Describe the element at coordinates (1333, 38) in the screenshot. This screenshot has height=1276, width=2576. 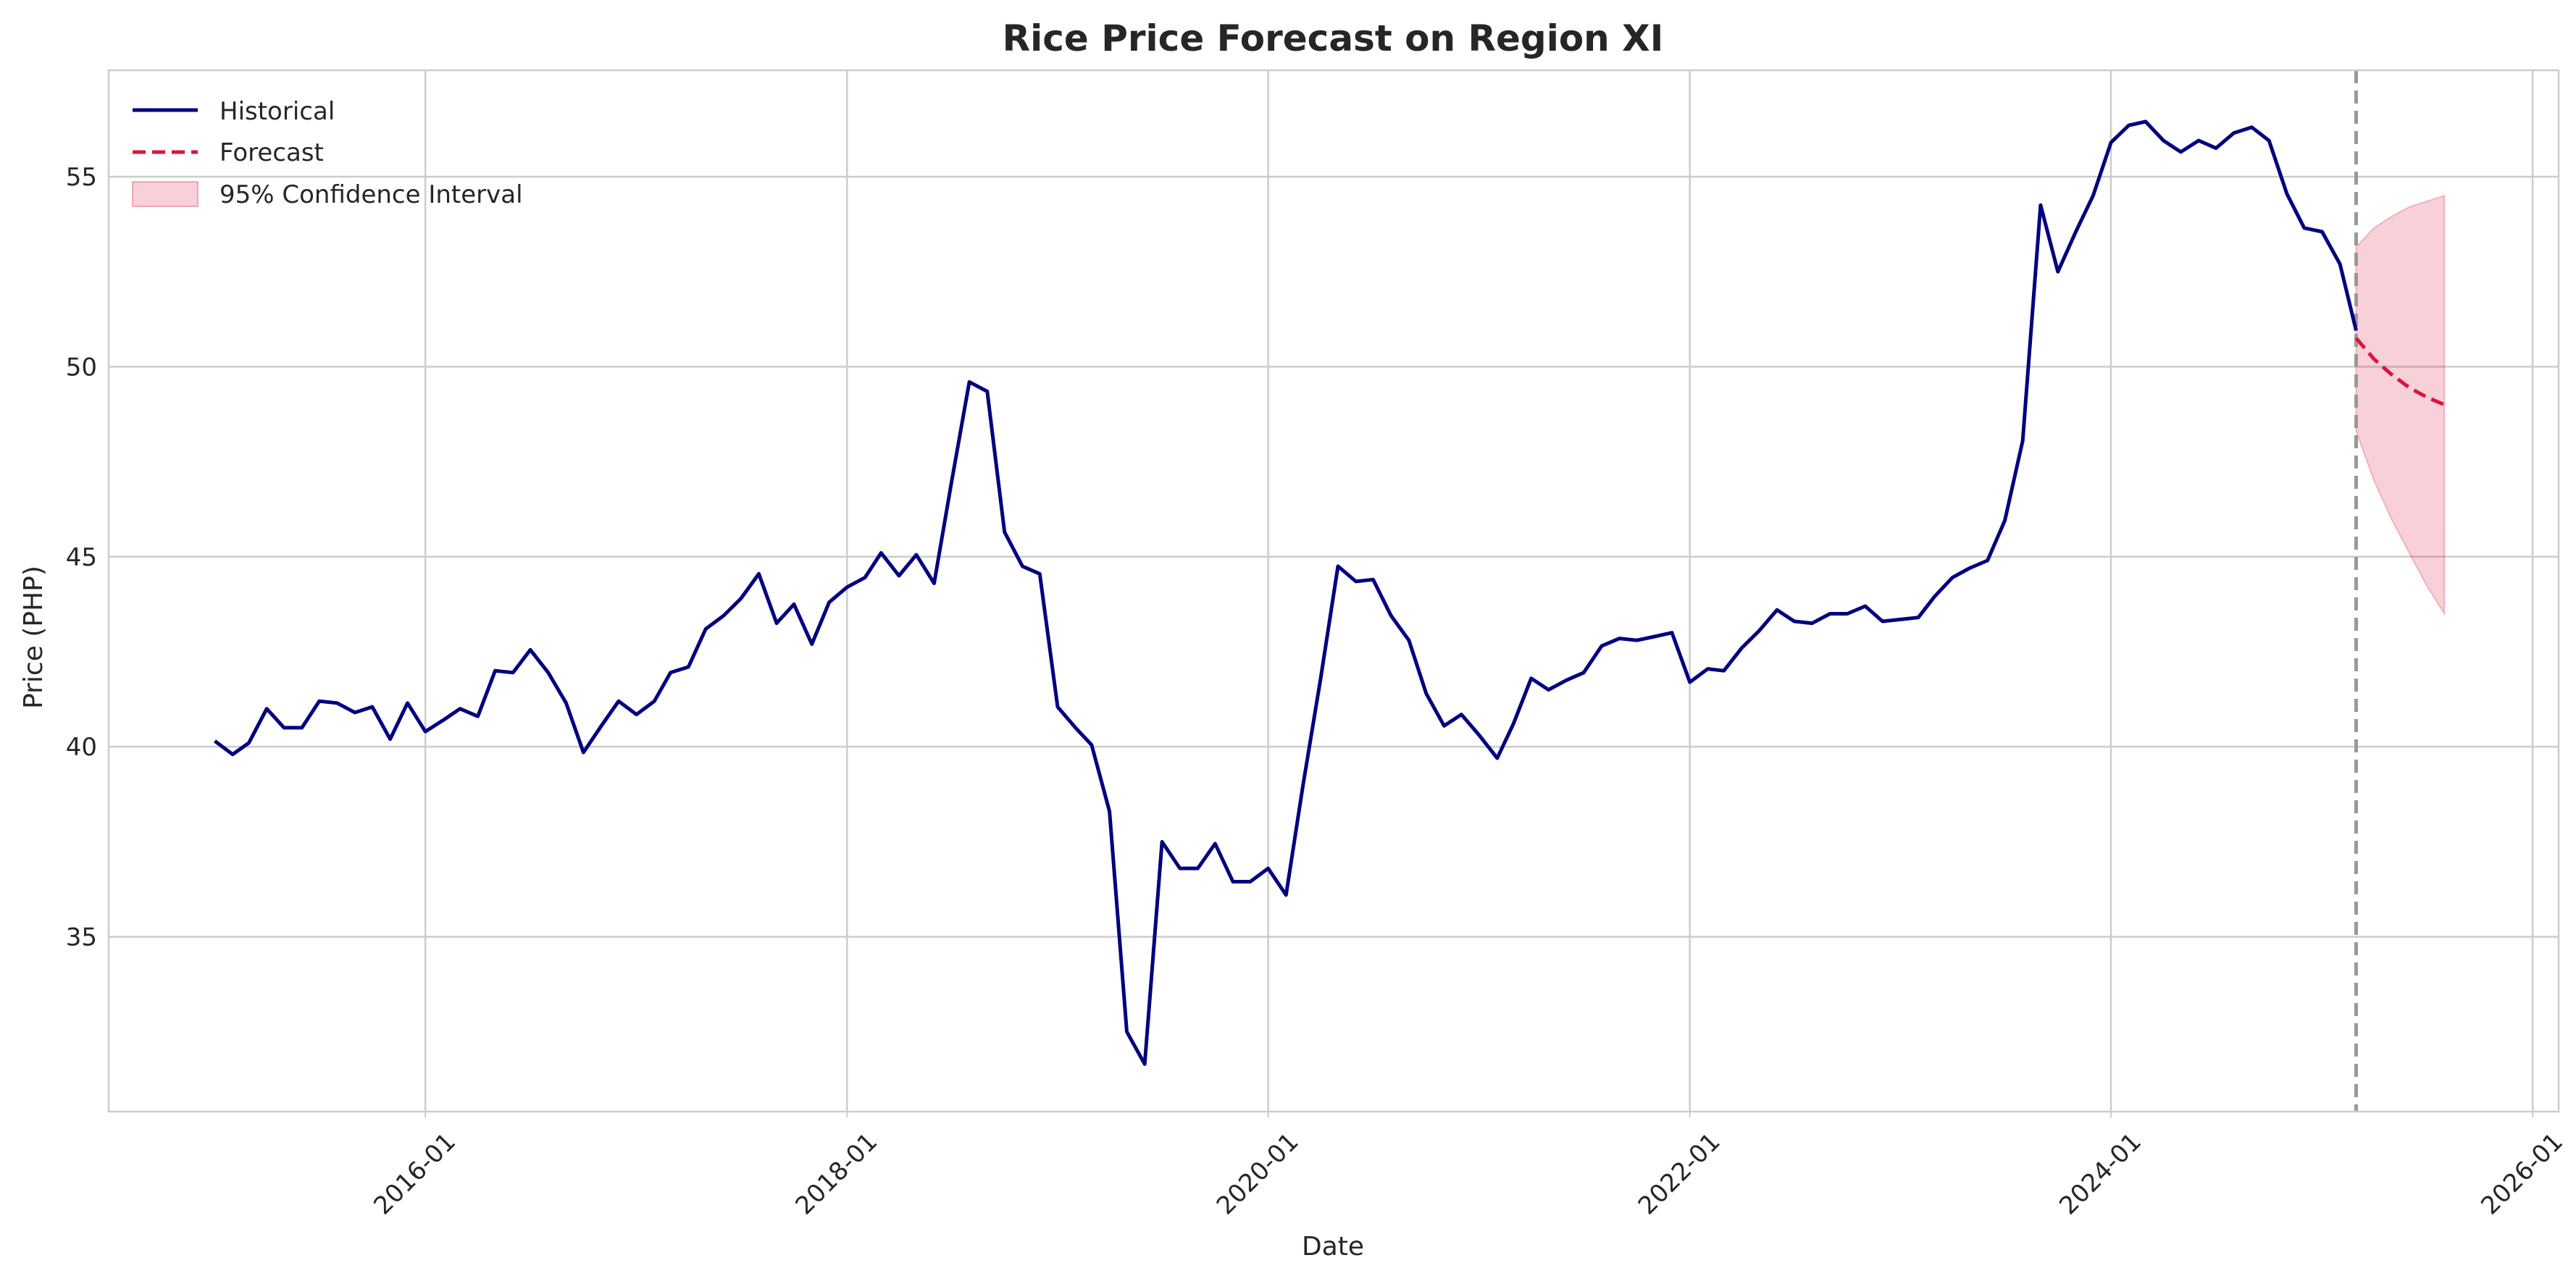
I see `chart-title: Rice Price Forecast on Region XI` at that location.